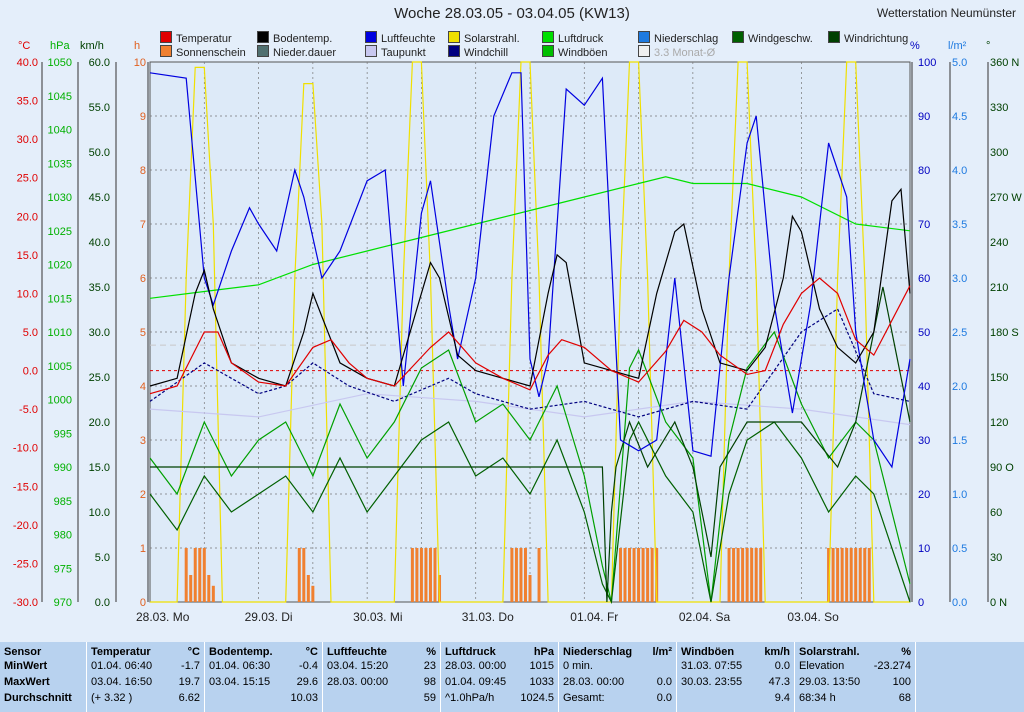  What do you see at coordinates (1006, 198) in the screenshot?
I see `dir-tick-label: 270 W` at bounding box center [1006, 198].